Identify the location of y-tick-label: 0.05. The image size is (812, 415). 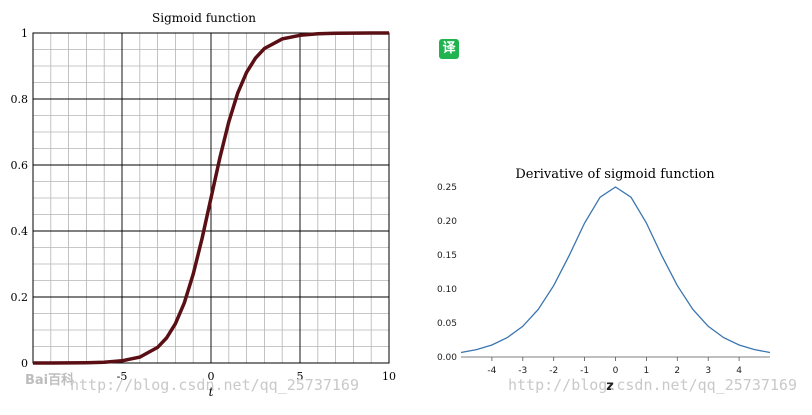
(447, 324).